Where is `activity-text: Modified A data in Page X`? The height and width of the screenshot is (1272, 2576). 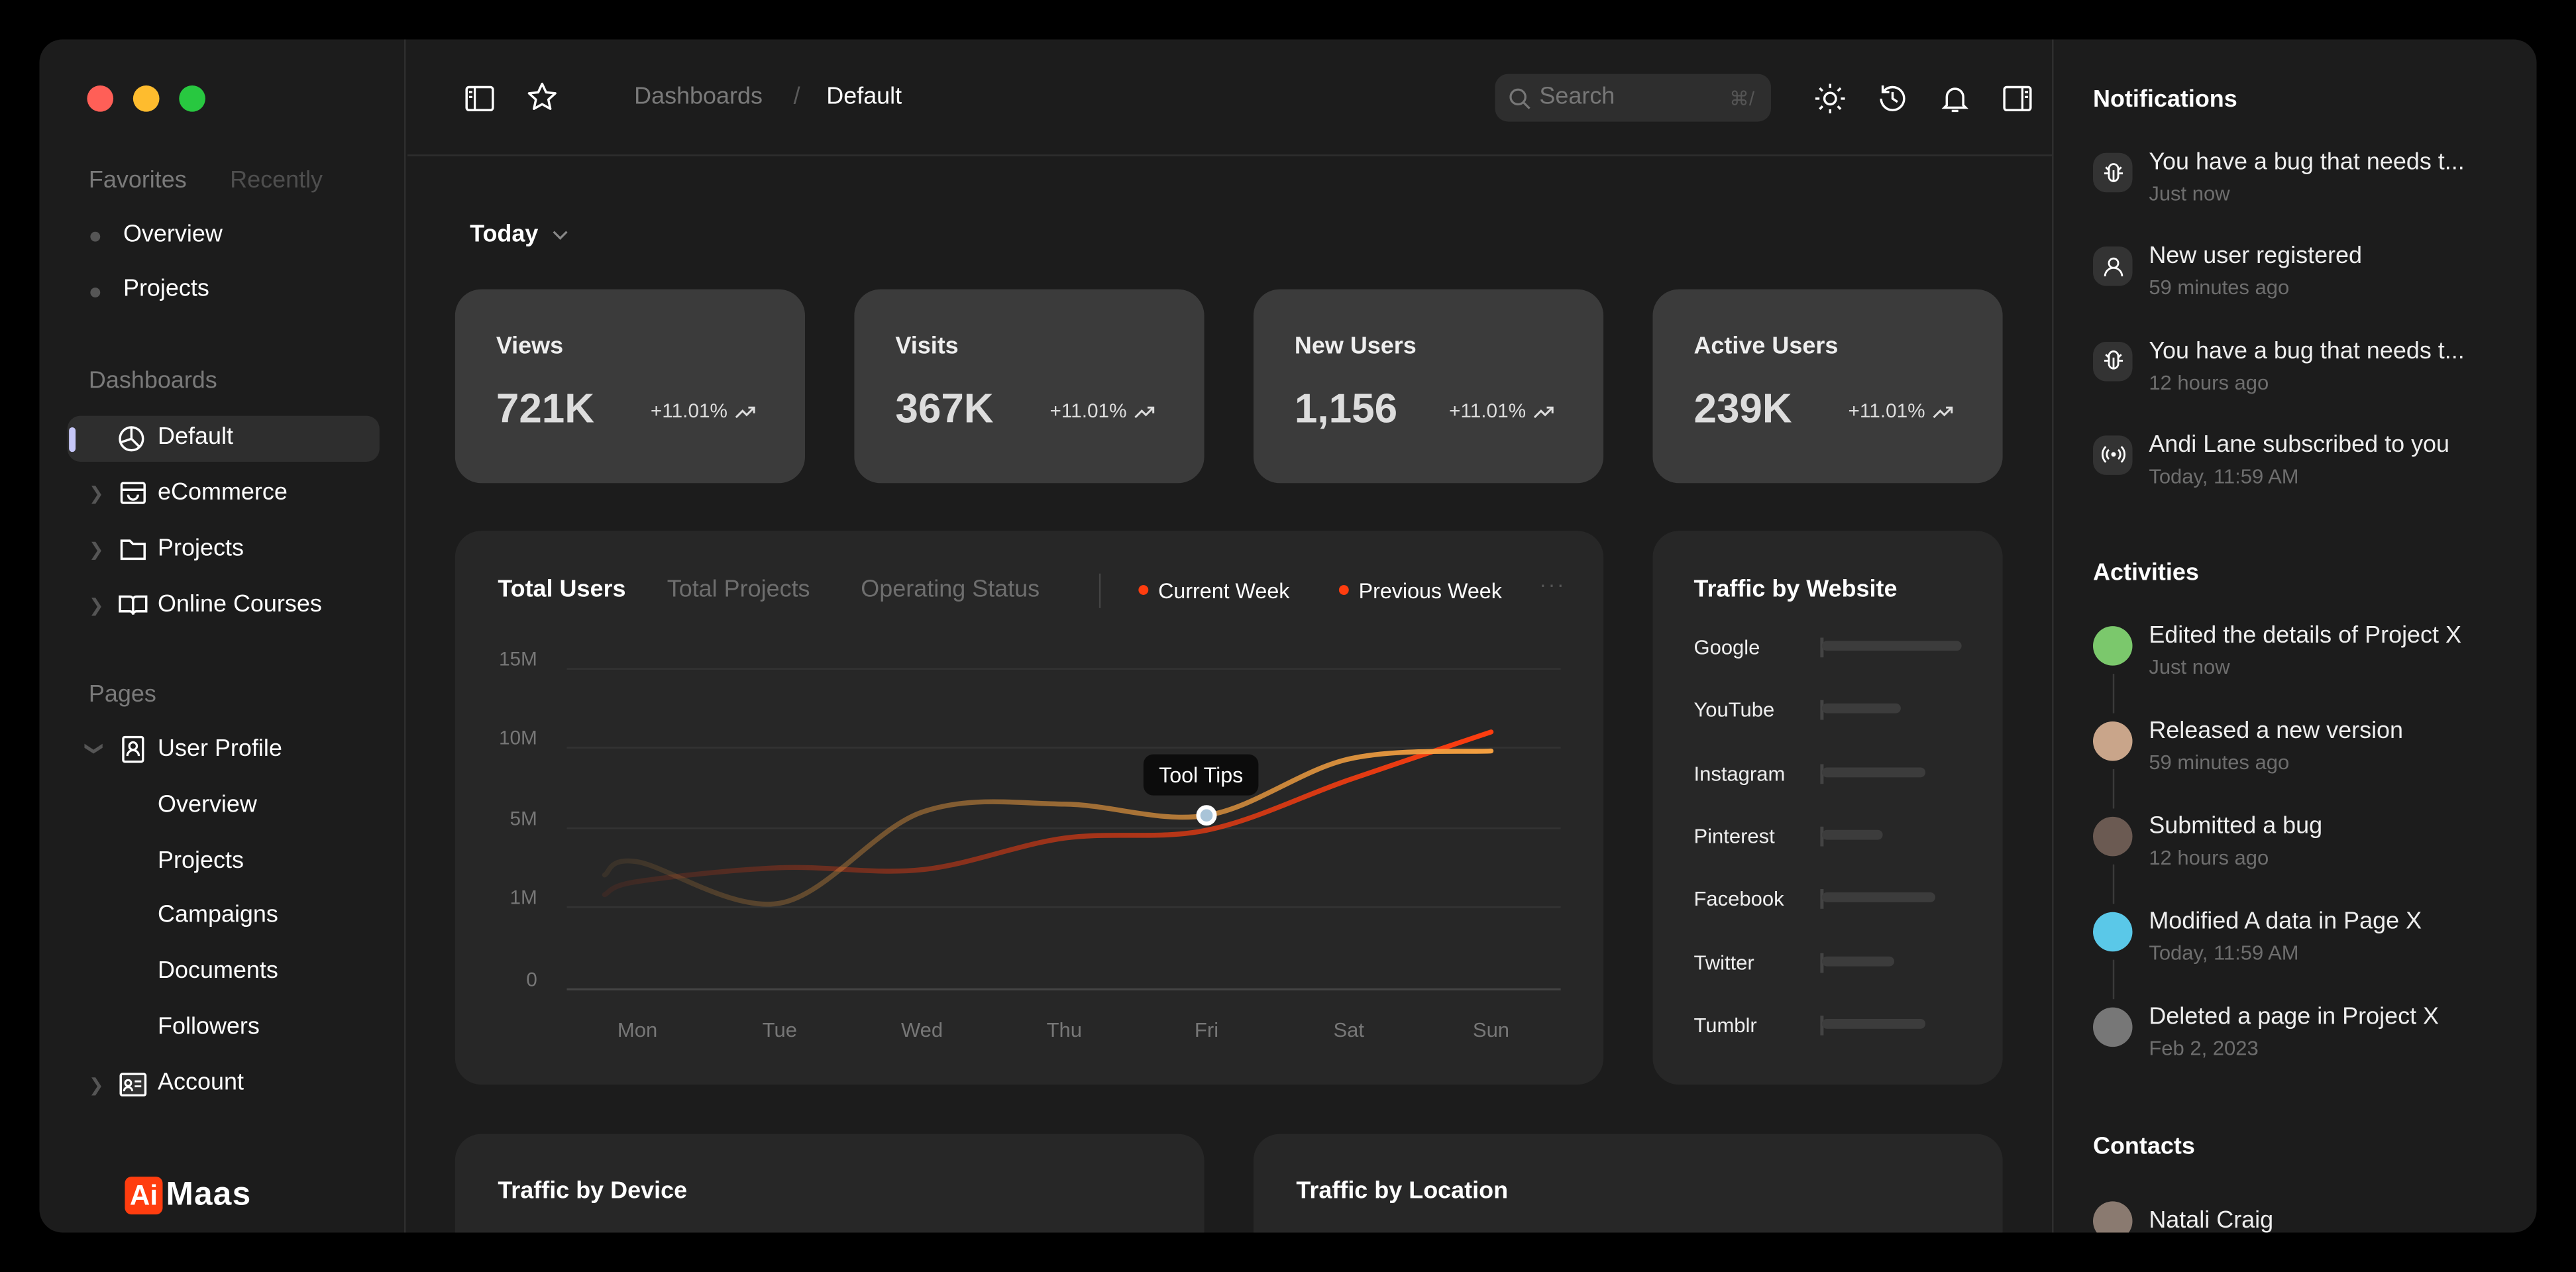 activity-text: Modified A data in Page X is located at coordinates (2285, 921).